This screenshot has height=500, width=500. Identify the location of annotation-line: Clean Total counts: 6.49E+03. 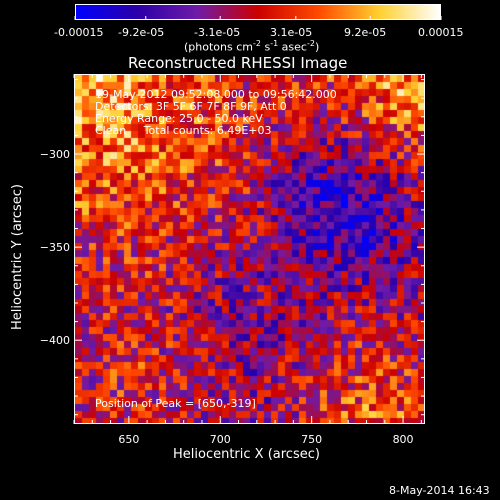
(183, 130).